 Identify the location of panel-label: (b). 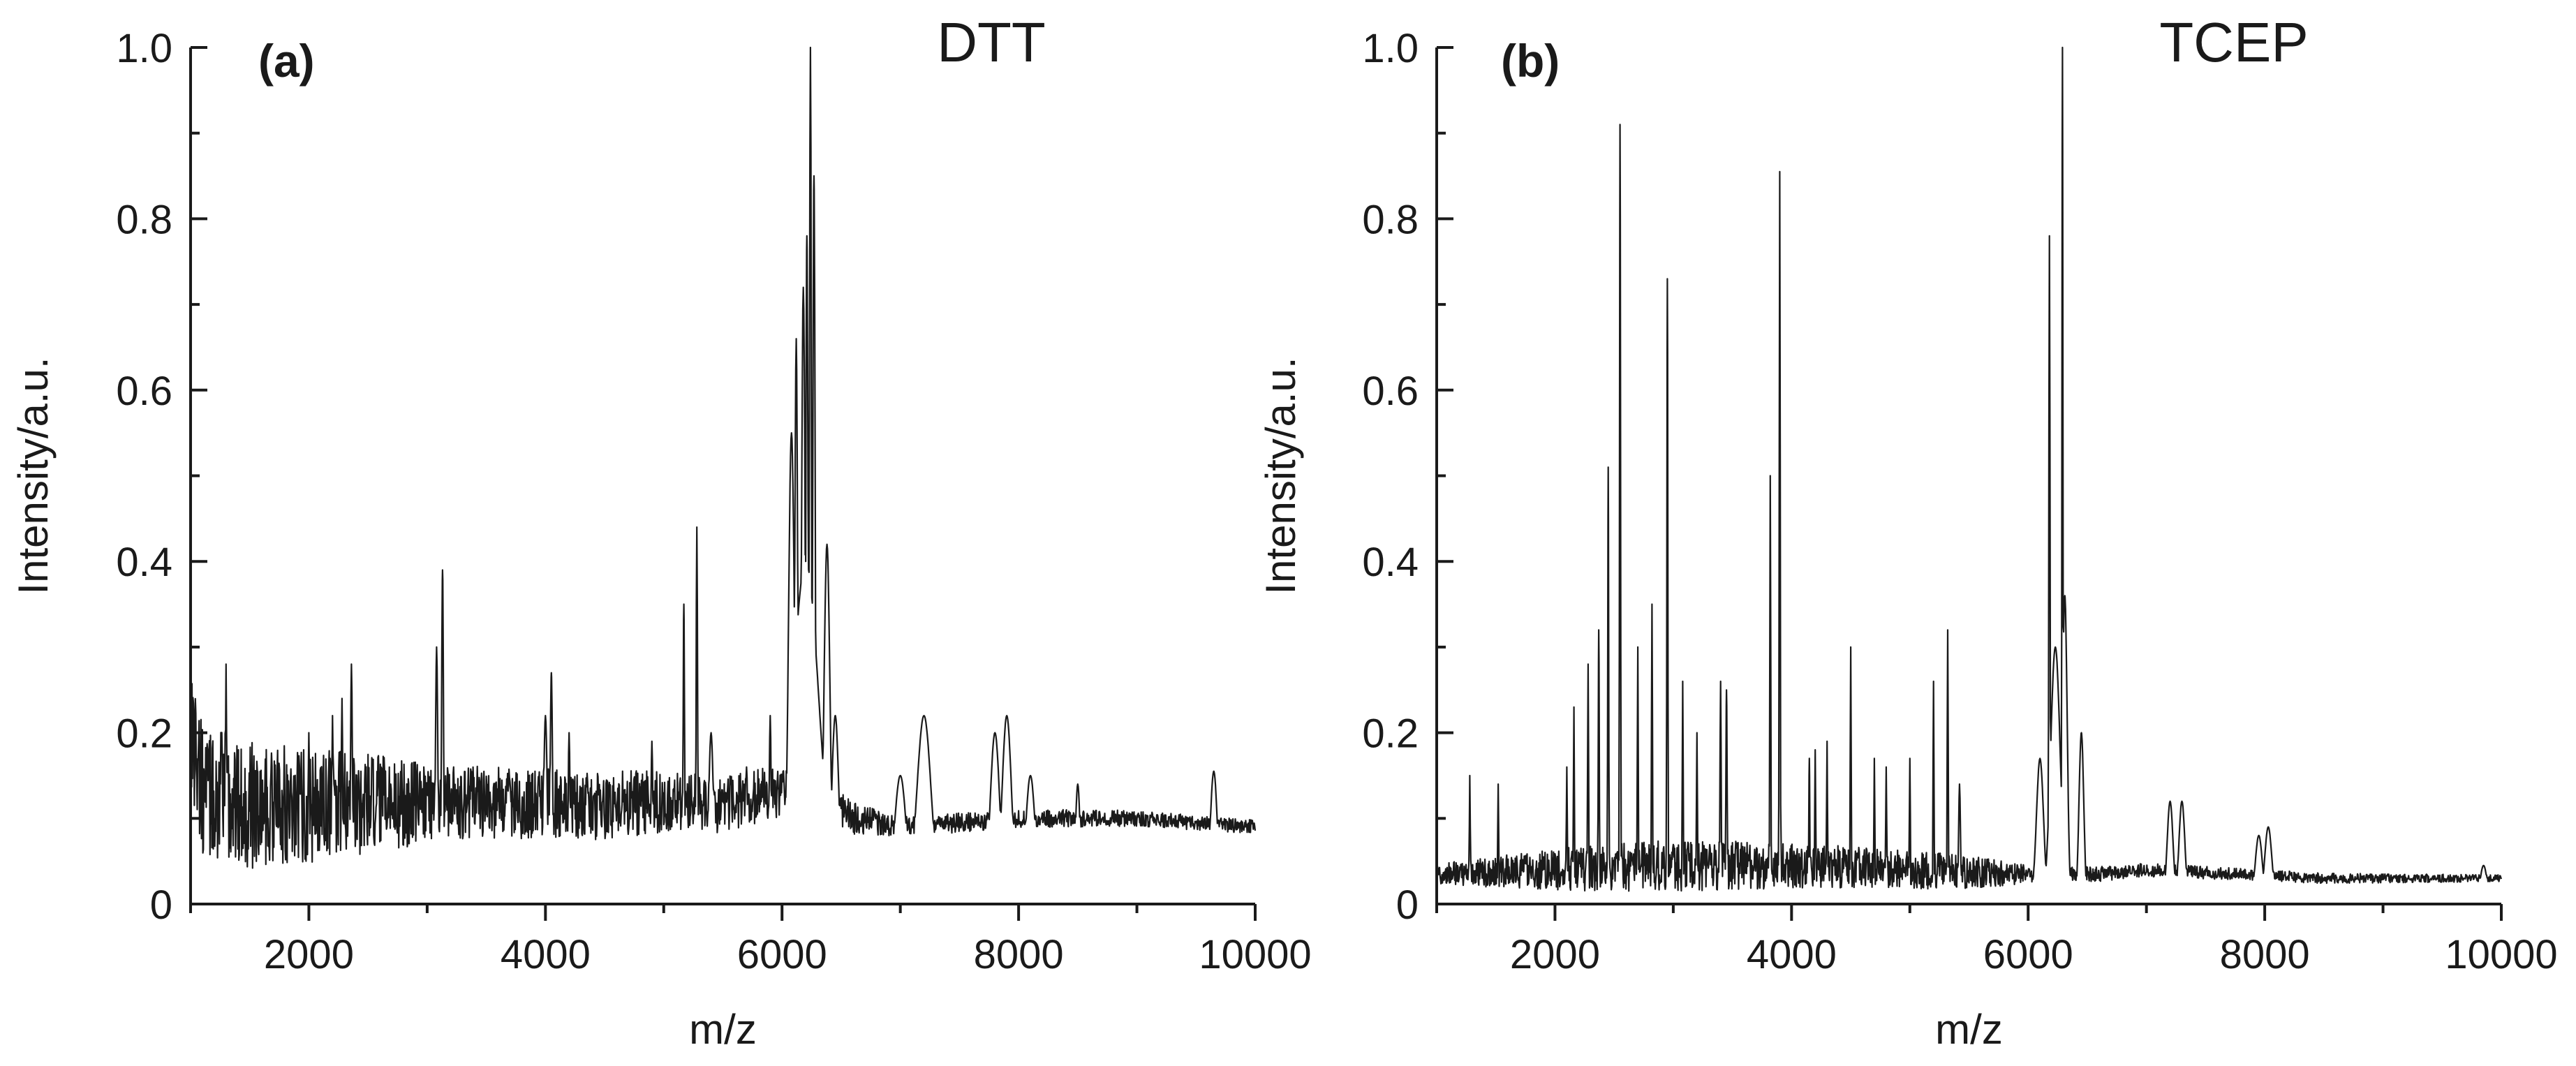
(1530, 61).